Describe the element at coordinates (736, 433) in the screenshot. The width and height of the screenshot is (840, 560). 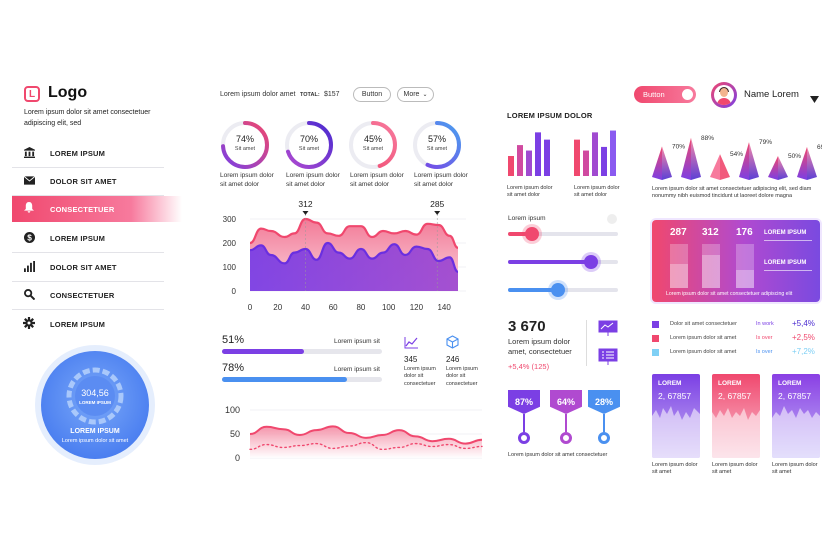
I see `card-wave` at that location.